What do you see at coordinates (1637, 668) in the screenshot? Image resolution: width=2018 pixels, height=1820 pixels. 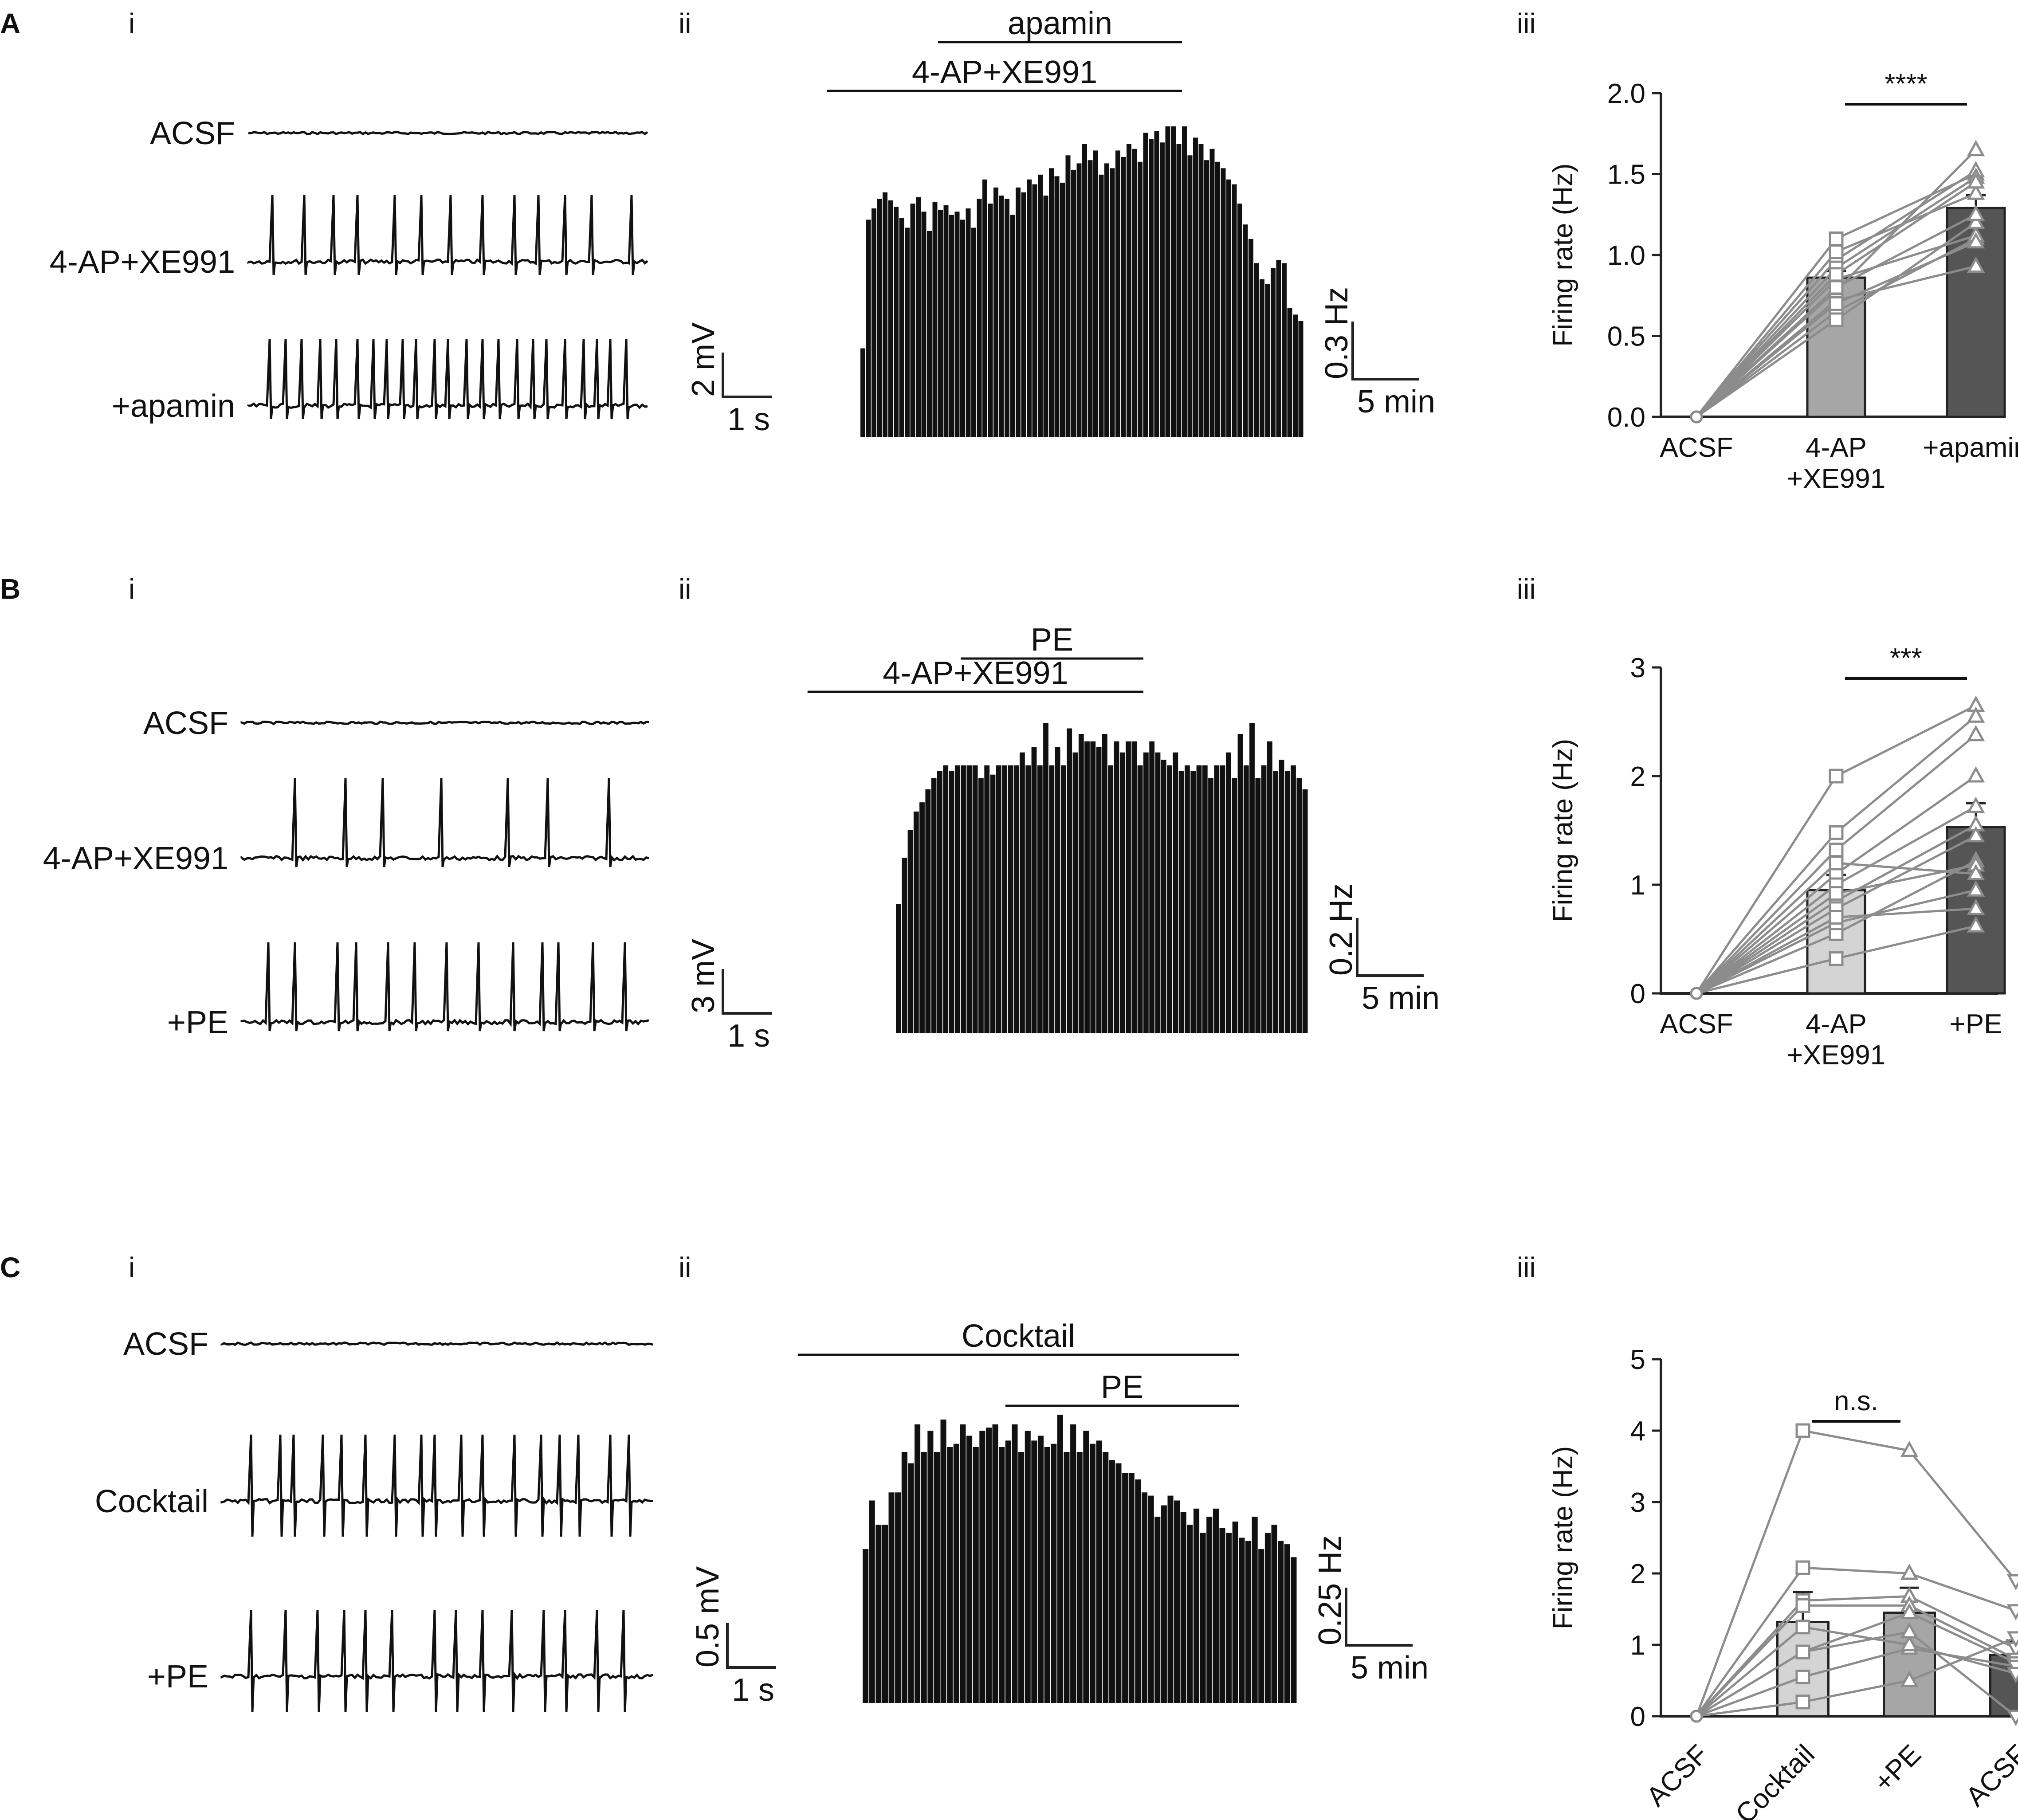 I see `y-tick-label: 3` at bounding box center [1637, 668].